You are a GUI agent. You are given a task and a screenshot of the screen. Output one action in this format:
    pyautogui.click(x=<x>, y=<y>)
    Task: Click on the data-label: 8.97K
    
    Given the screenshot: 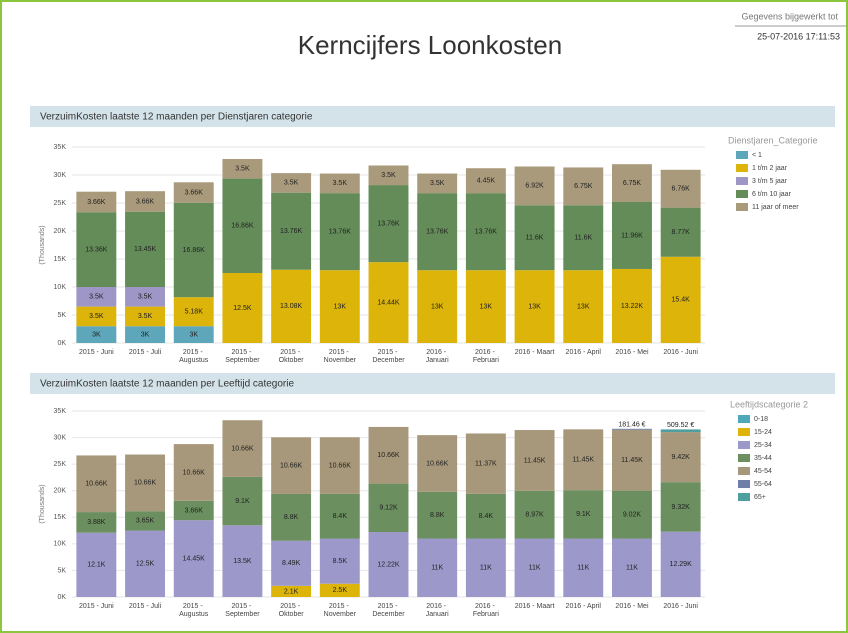 What is the action you would take?
    pyautogui.click(x=534, y=515)
    